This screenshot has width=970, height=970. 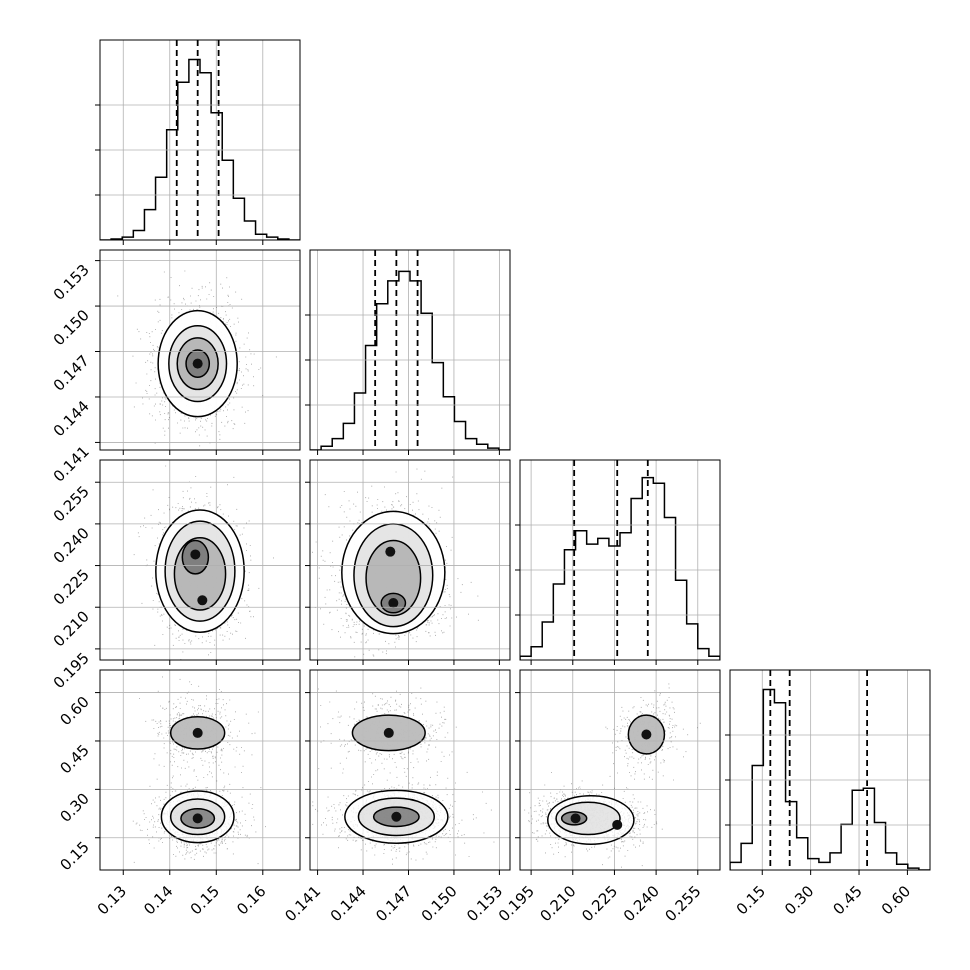 I want to click on x-tick-label: 0.144, so click(x=348, y=903).